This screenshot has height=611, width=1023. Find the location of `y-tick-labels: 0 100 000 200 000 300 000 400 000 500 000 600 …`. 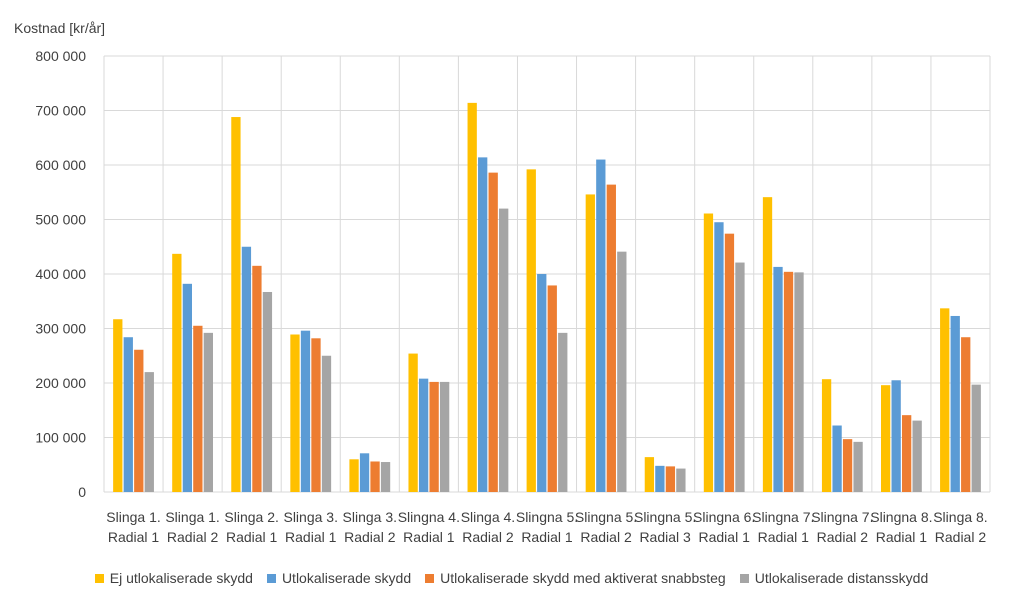

y-tick-labels: 0 100 000 200 000 300 000 400 000 500 000 600 … is located at coordinates (60, 274).